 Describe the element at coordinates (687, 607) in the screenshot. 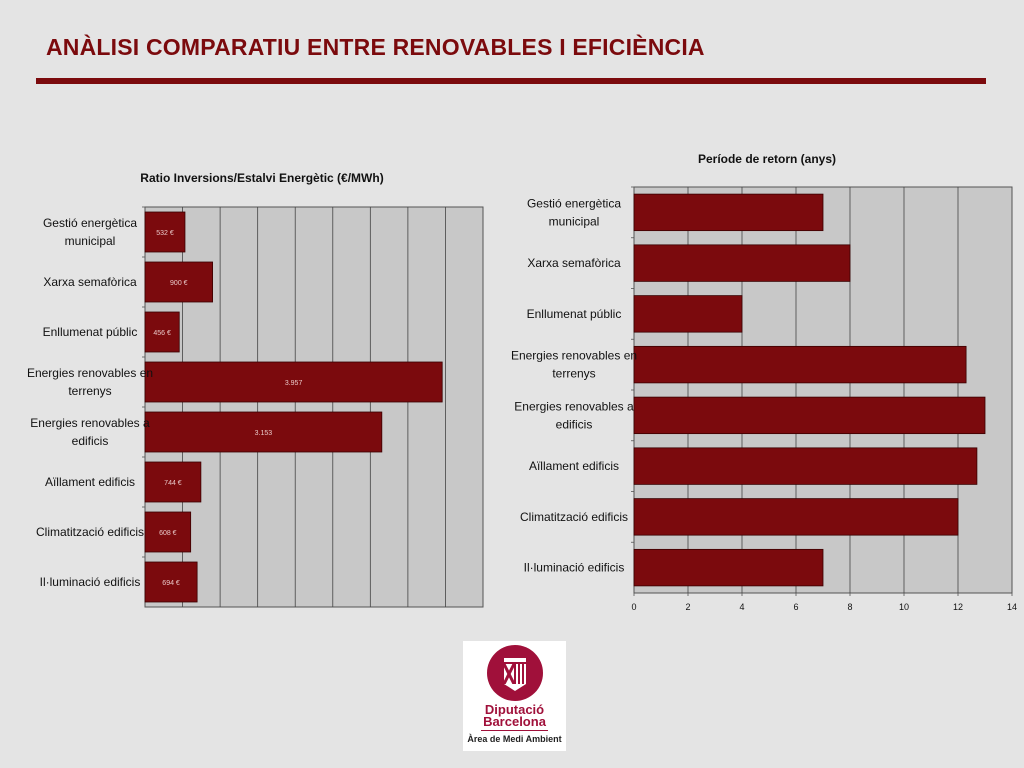

I see `payback-x-tick-label: 2` at that location.